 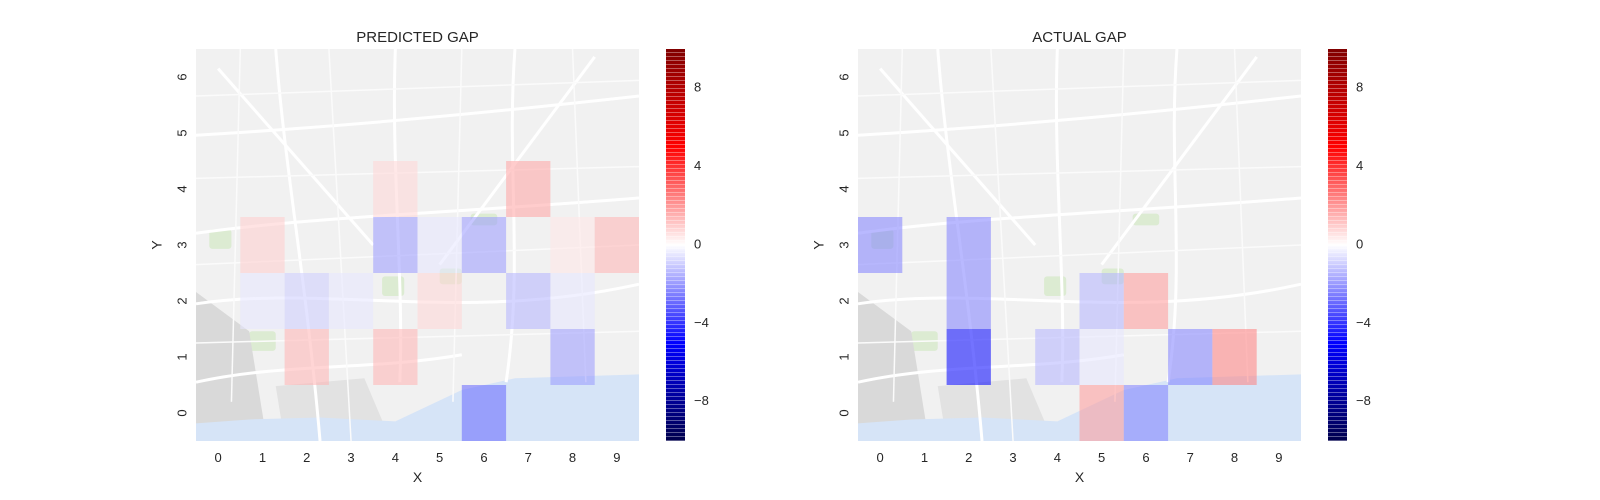 What do you see at coordinates (220, 239) in the screenshot?
I see `map-park` at bounding box center [220, 239].